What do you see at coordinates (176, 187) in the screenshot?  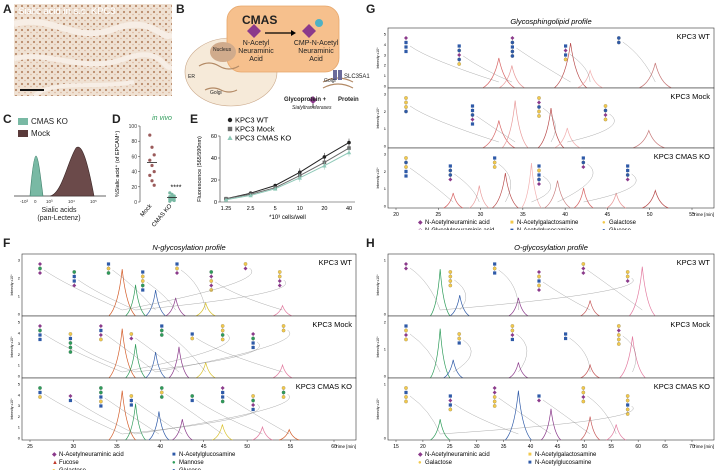 I see `d-significance: ****` at bounding box center [176, 187].